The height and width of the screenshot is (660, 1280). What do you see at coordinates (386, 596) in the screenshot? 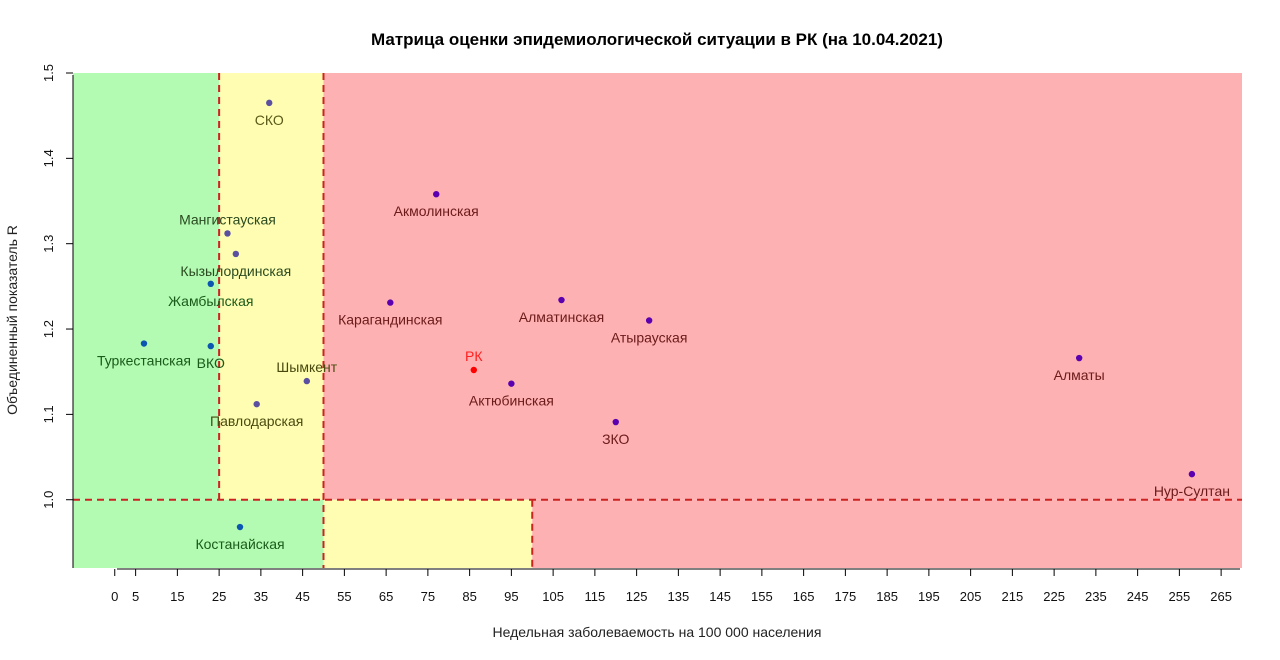
I see `x-tick-label: 65` at bounding box center [386, 596].